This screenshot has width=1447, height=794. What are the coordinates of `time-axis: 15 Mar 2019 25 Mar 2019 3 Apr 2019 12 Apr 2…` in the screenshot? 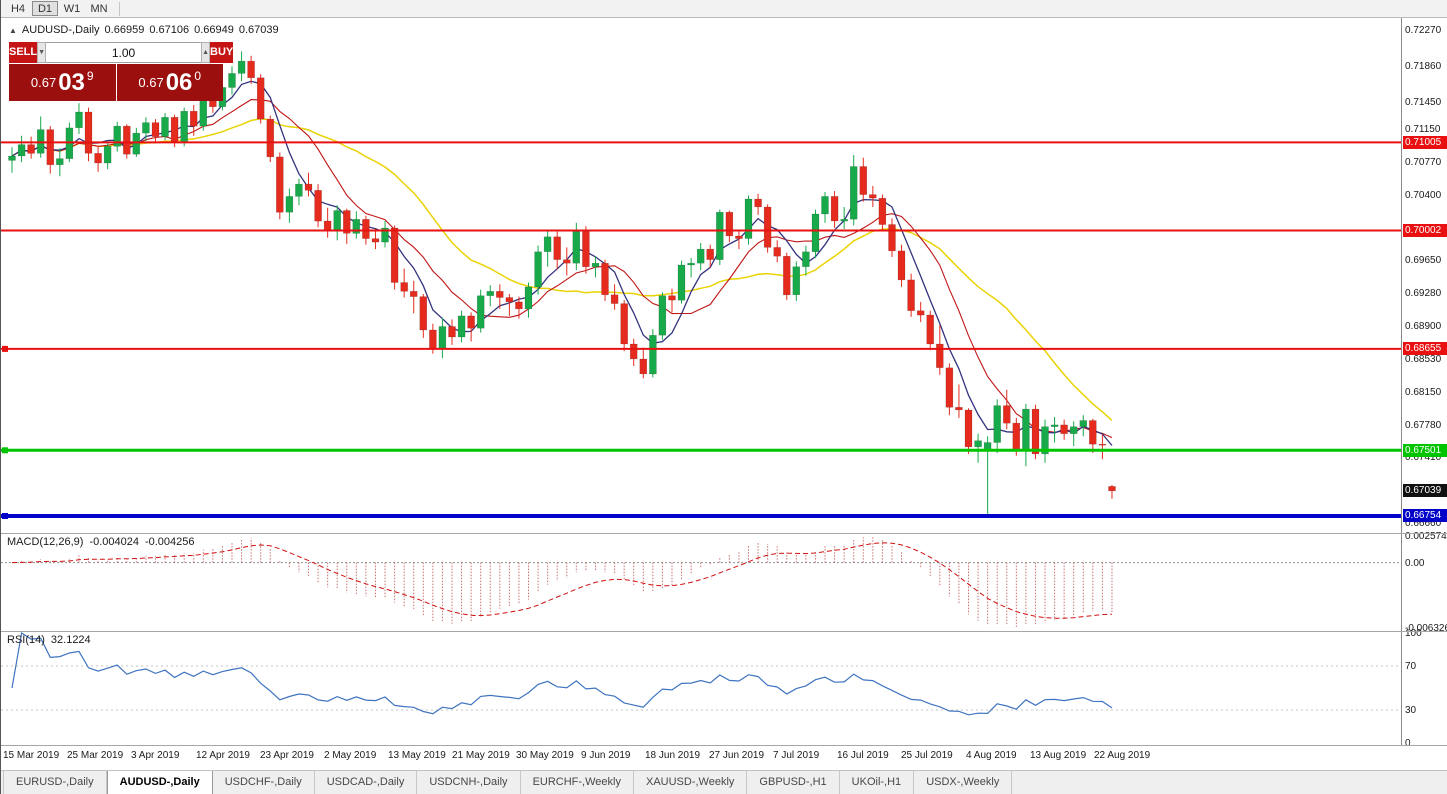 It's located at (701, 758).